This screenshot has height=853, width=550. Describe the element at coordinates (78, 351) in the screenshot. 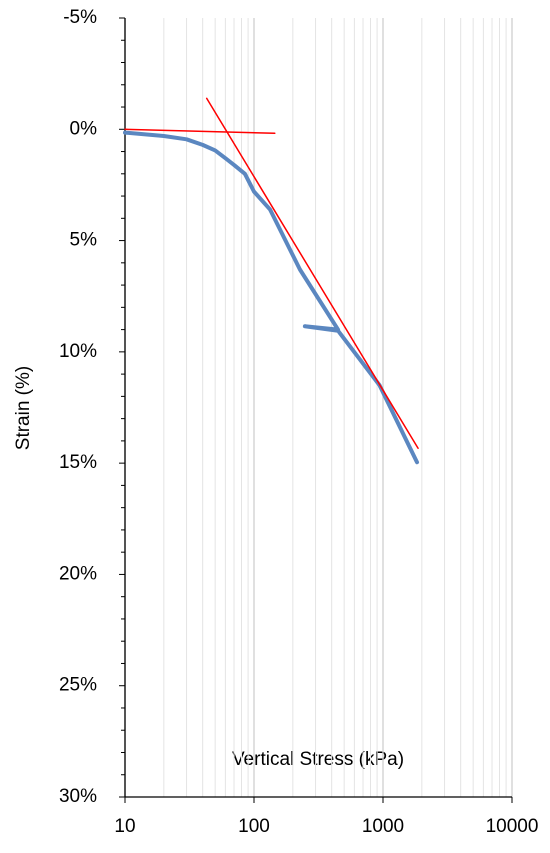

I see `y-tick-label: 10%` at that location.